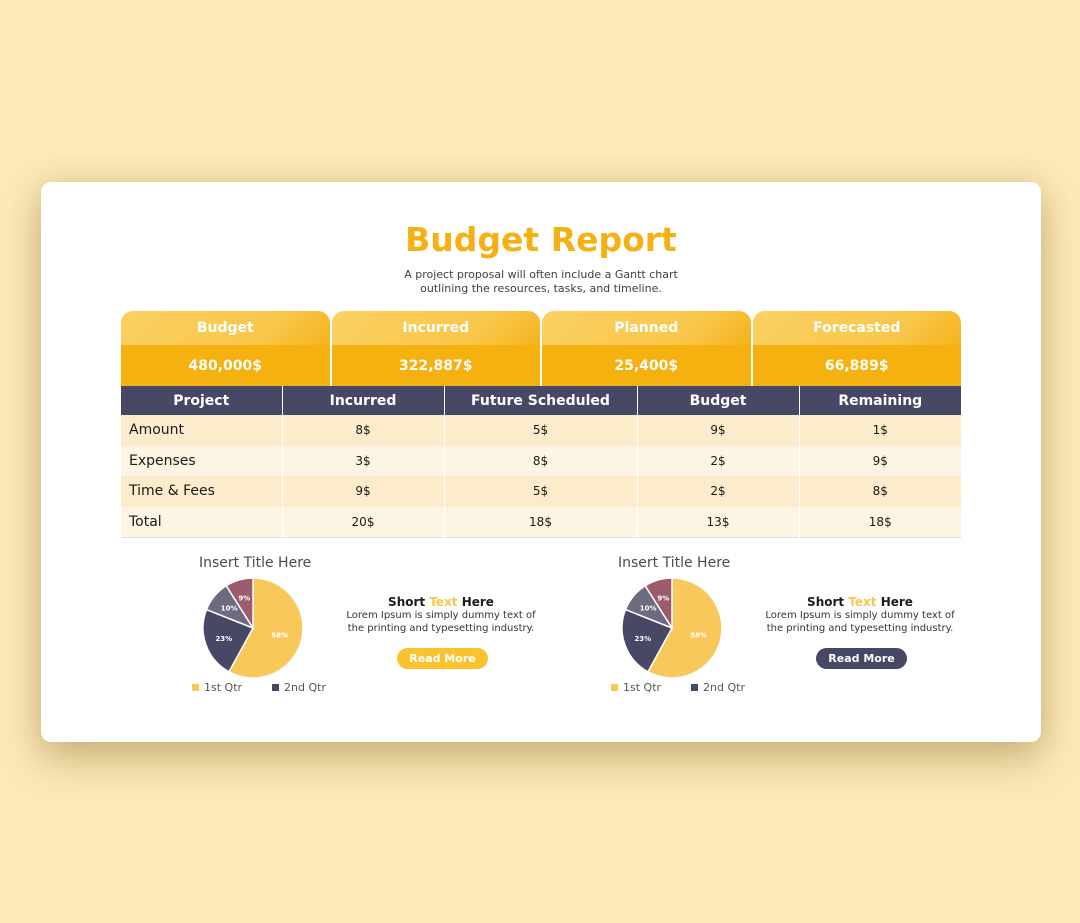  Describe the element at coordinates (362, 521) in the screenshot. I see `table-cell: 20$` at that location.